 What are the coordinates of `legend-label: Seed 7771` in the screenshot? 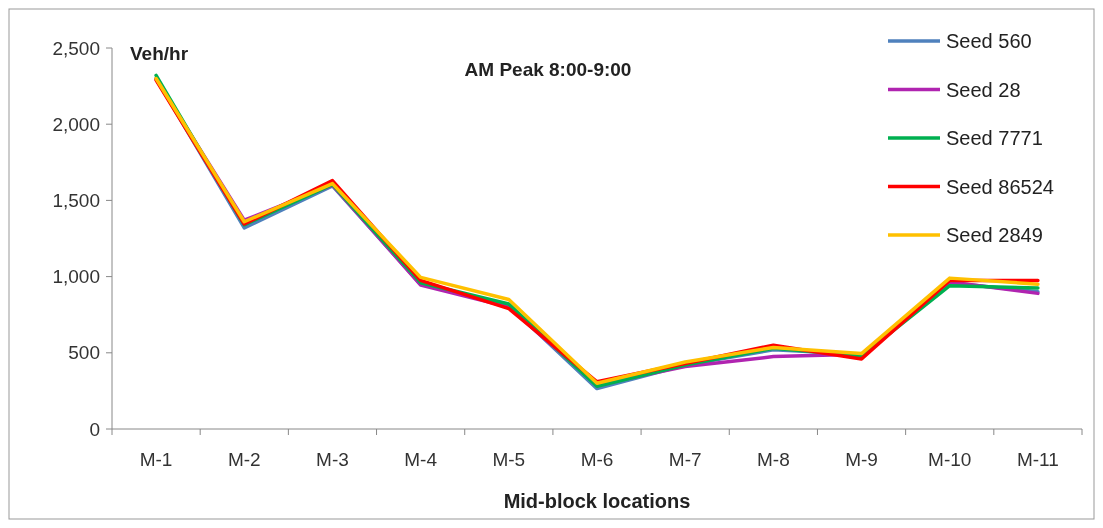 It's located at (994, 138).